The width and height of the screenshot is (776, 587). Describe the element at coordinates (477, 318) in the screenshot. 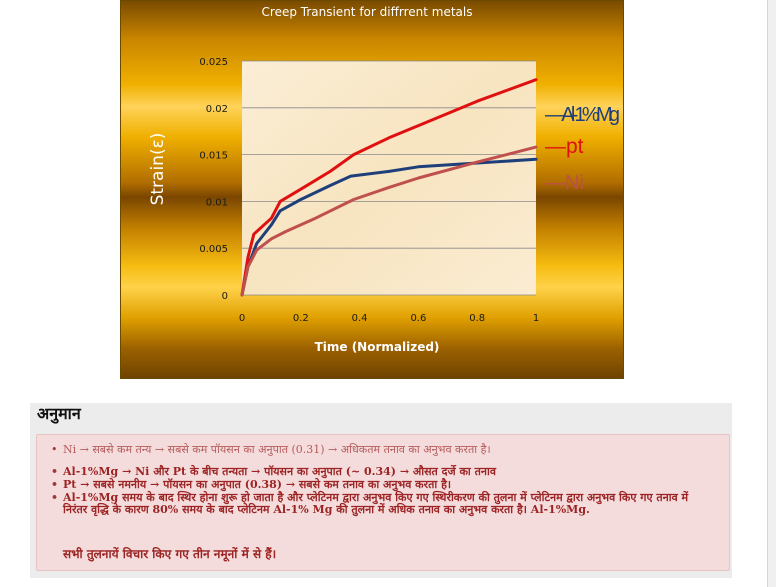

I see `x-tick-label: 0.8` at that location.